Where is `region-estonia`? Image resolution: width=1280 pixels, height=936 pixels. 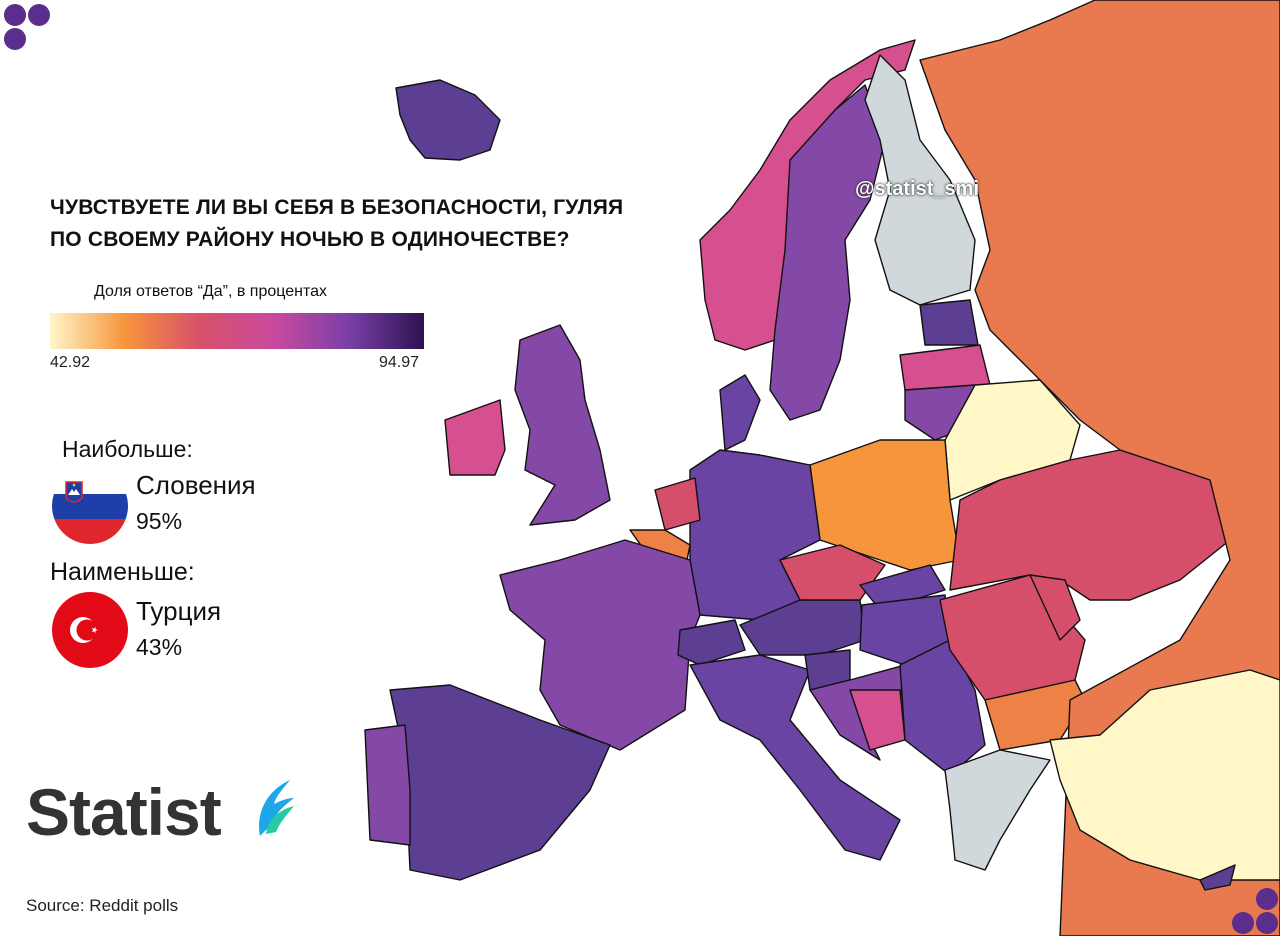
region-estonia is located at coordinates (949, 322).